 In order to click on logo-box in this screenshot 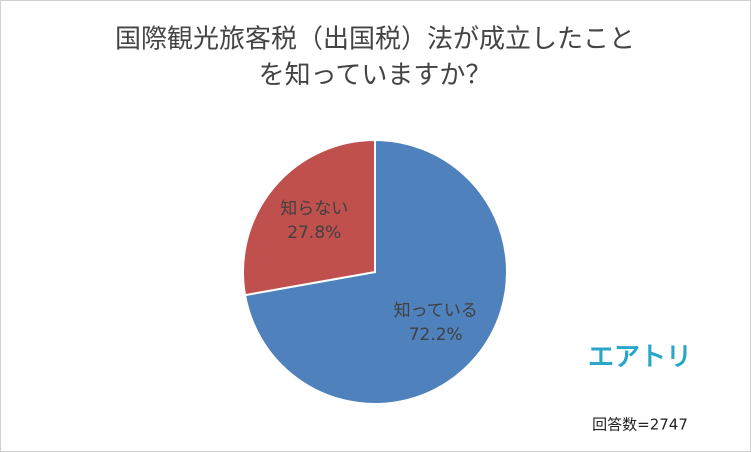, I will do `click(640, 359)`.